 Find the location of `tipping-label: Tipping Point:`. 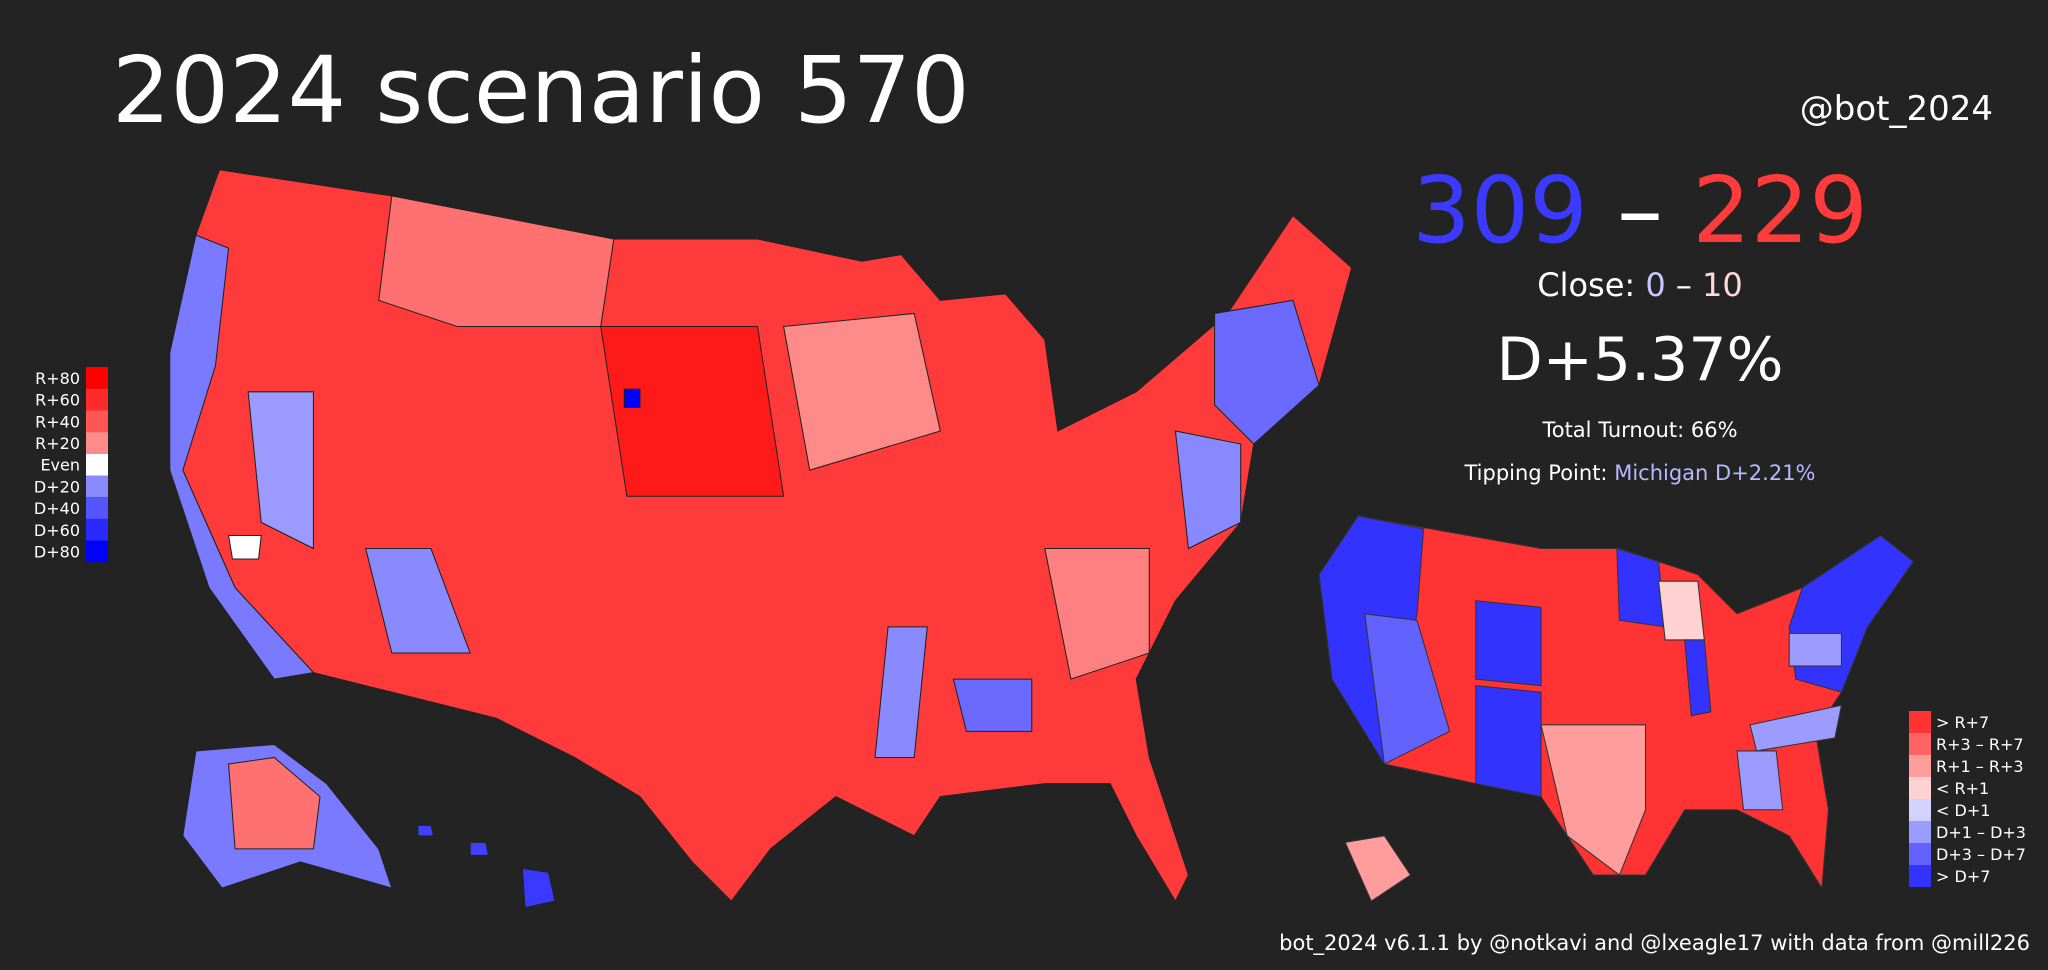

tipping-label: Tipping Point: is located at coordinates (1535, 473).